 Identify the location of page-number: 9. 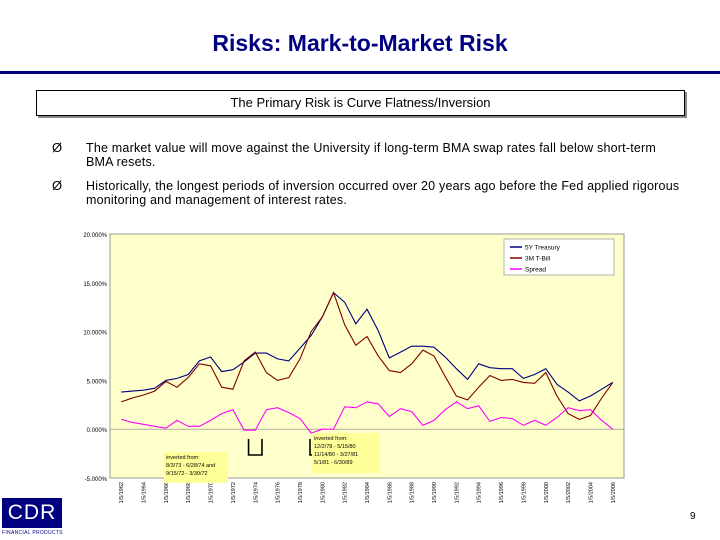
(693, 516).